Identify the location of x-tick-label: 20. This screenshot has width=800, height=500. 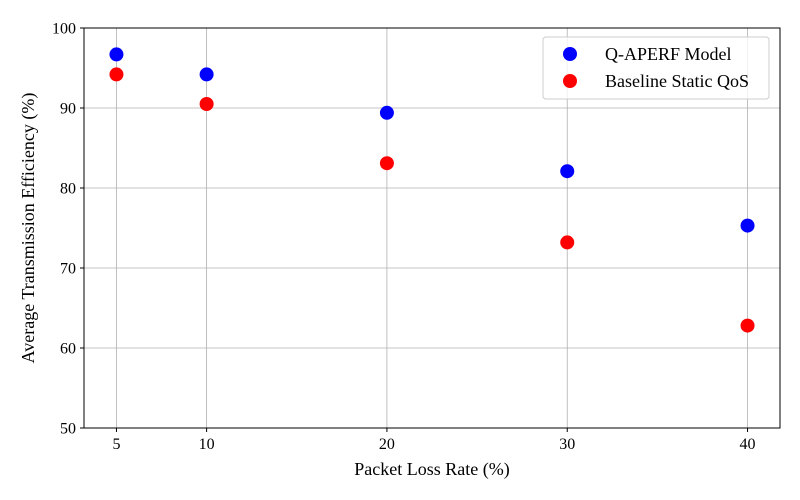
(387, 444).